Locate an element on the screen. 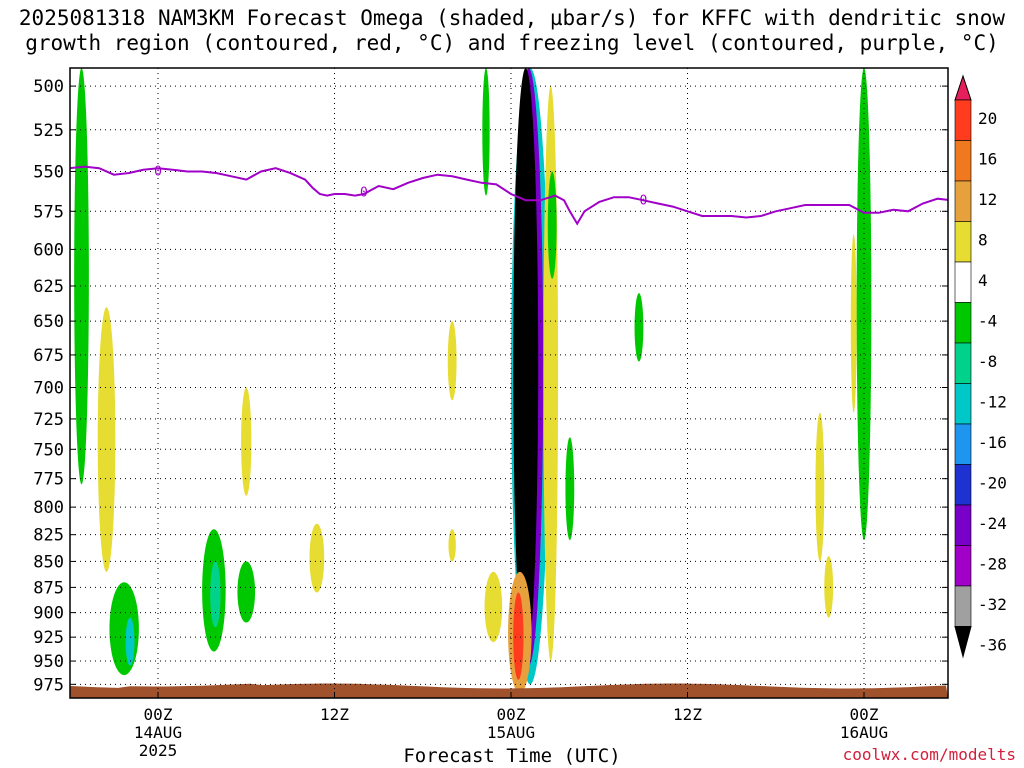 This screenshot has height=768, width=1024. y-tick-label: 500 is located at coordinates (48, 87).